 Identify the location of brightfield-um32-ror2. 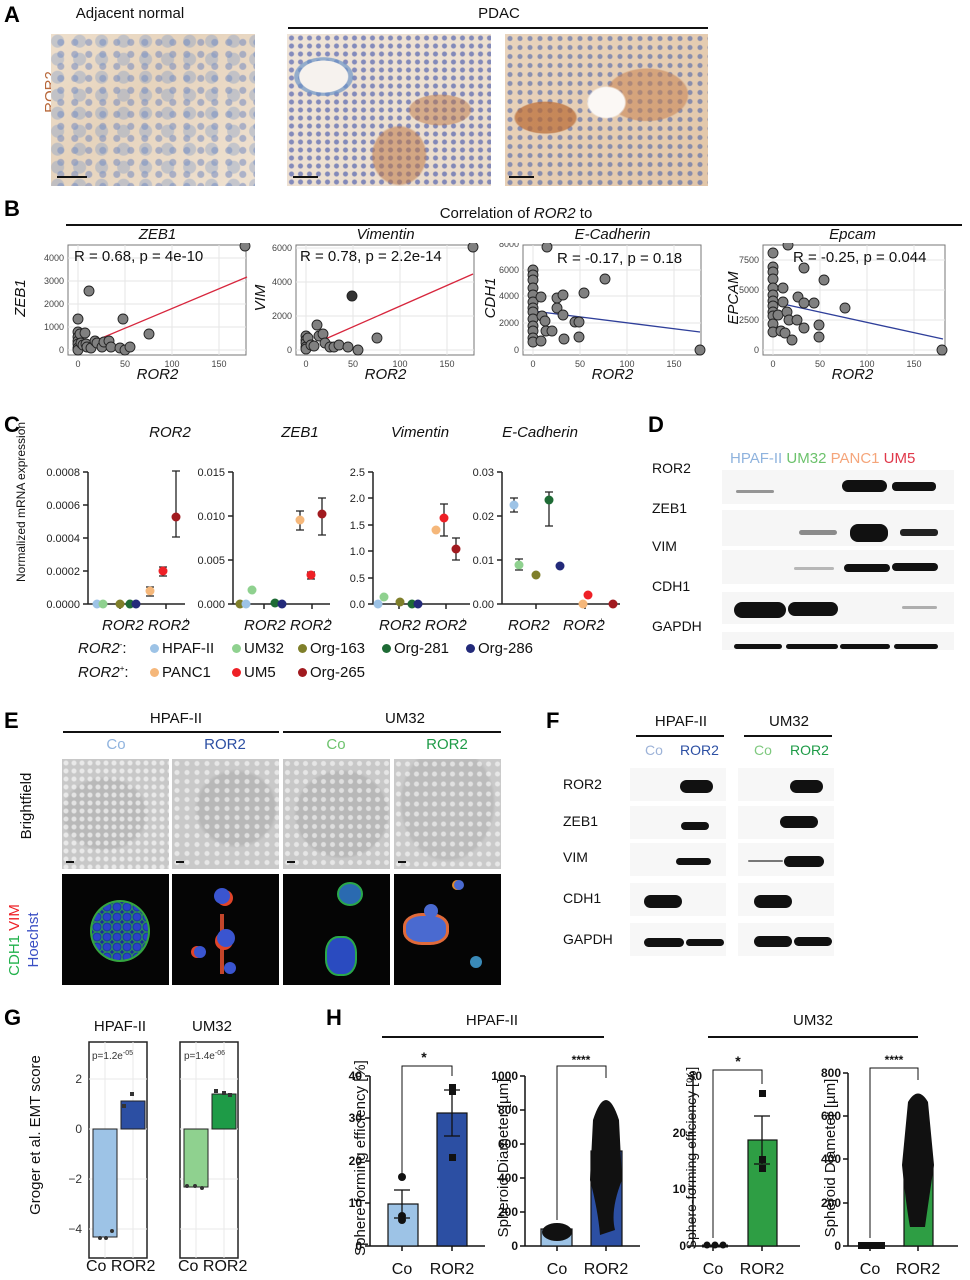
(447, 814).